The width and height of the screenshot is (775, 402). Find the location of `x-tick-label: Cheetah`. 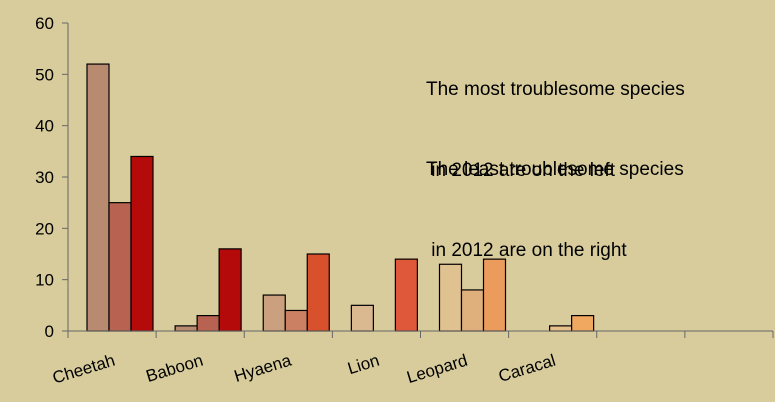

x-tick-label: Cheetah is located at coordinates (83, 369).